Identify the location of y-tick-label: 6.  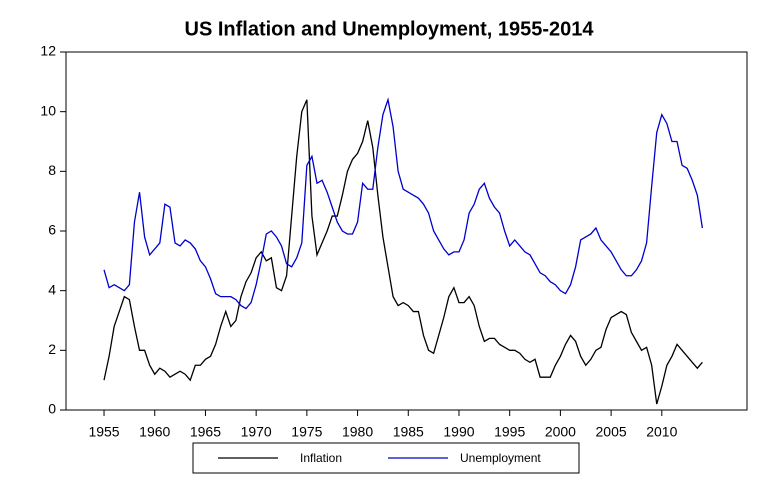
(52, 230).